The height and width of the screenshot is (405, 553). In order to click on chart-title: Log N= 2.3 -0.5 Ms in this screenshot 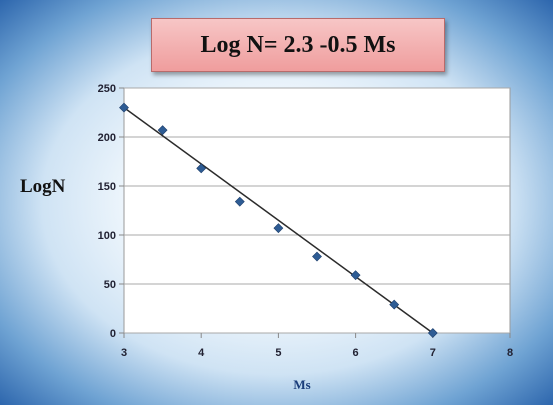, I will do `click(298, 44)`.